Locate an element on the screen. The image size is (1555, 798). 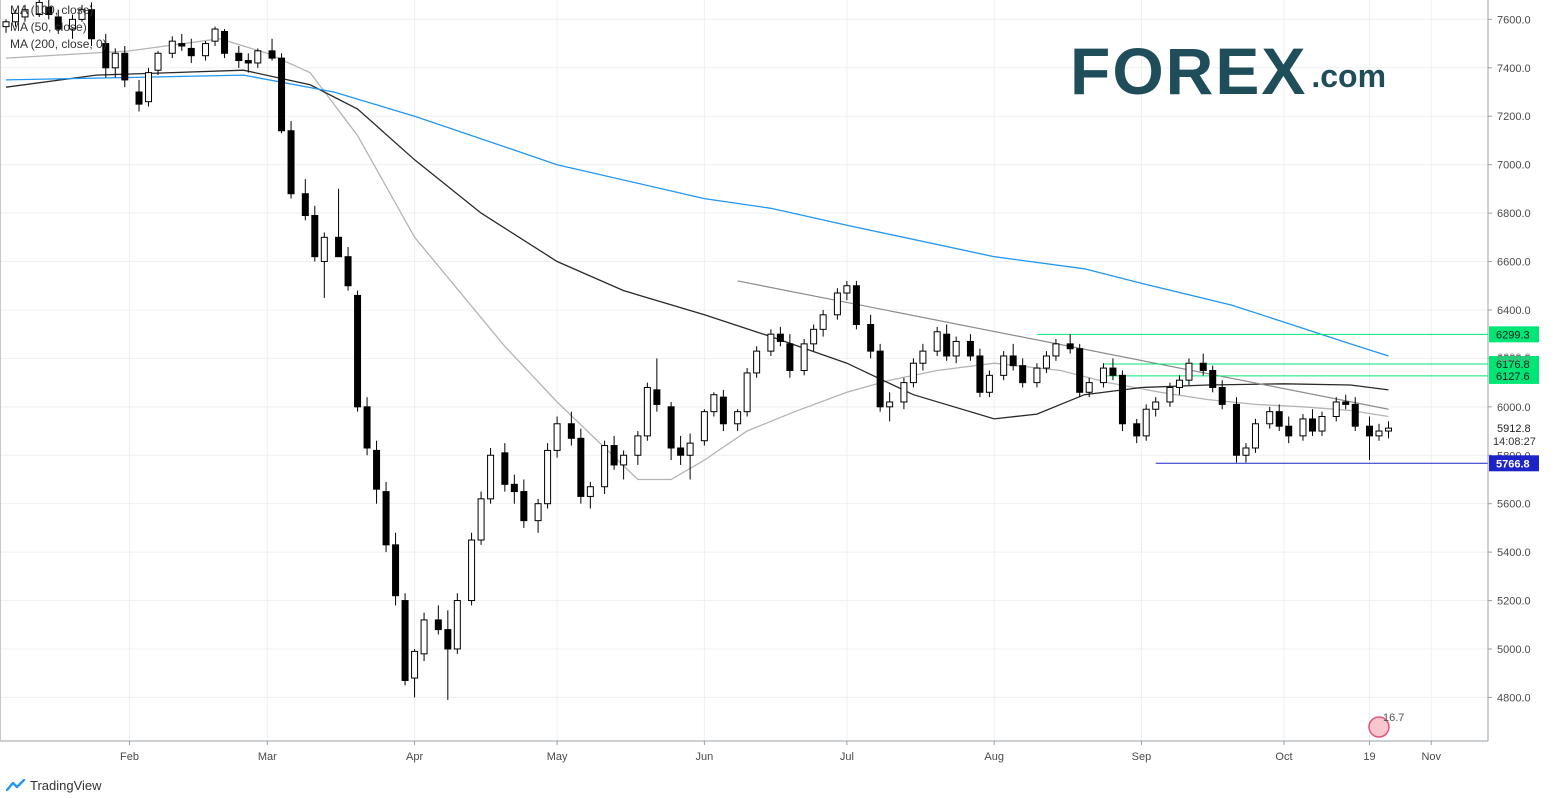
forex-logo: FOREX .com is located at coordinates (1228, 71).